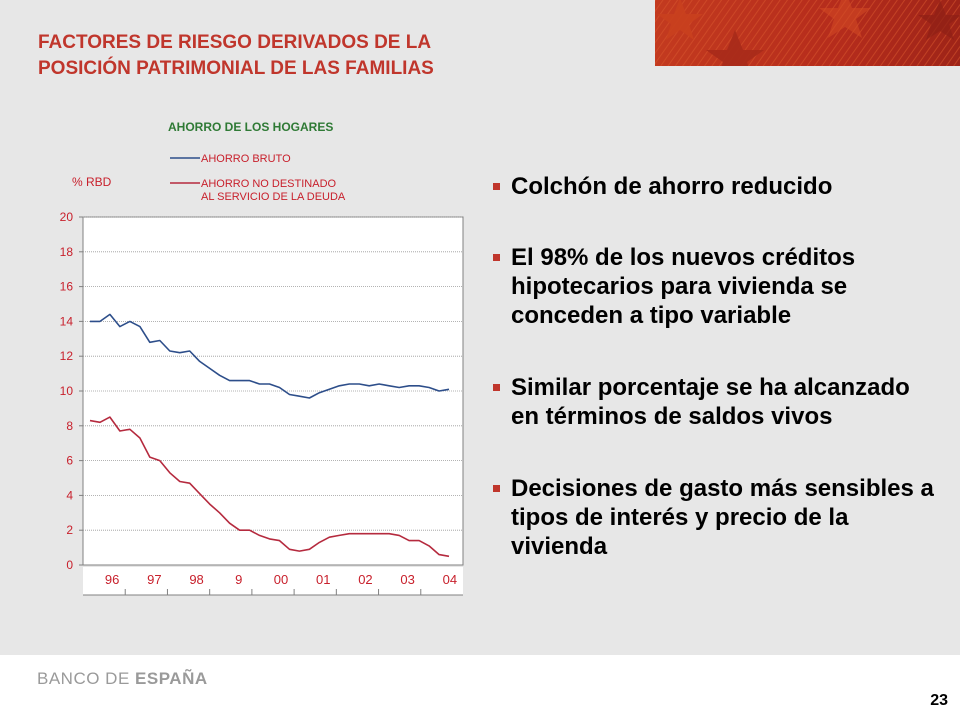 The width and height of the screenshot is (960, 720). Describe the element at coordinates (281, 579) in the screenshot. I see `x-tick-label: 00` at that location.